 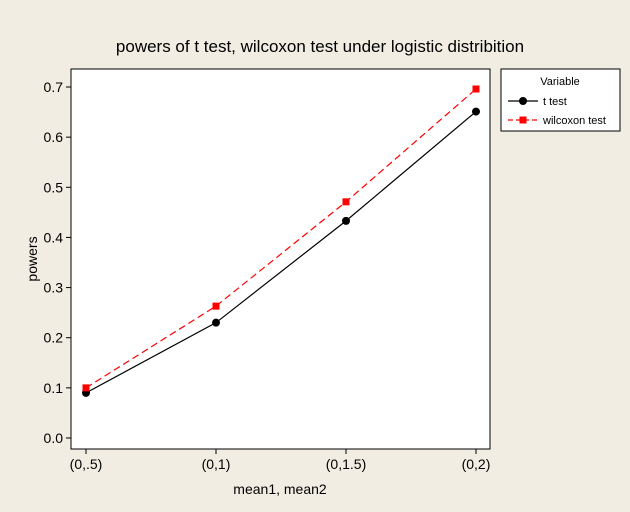 I want to click on legend-label: t test, so click(x=555, y=102).